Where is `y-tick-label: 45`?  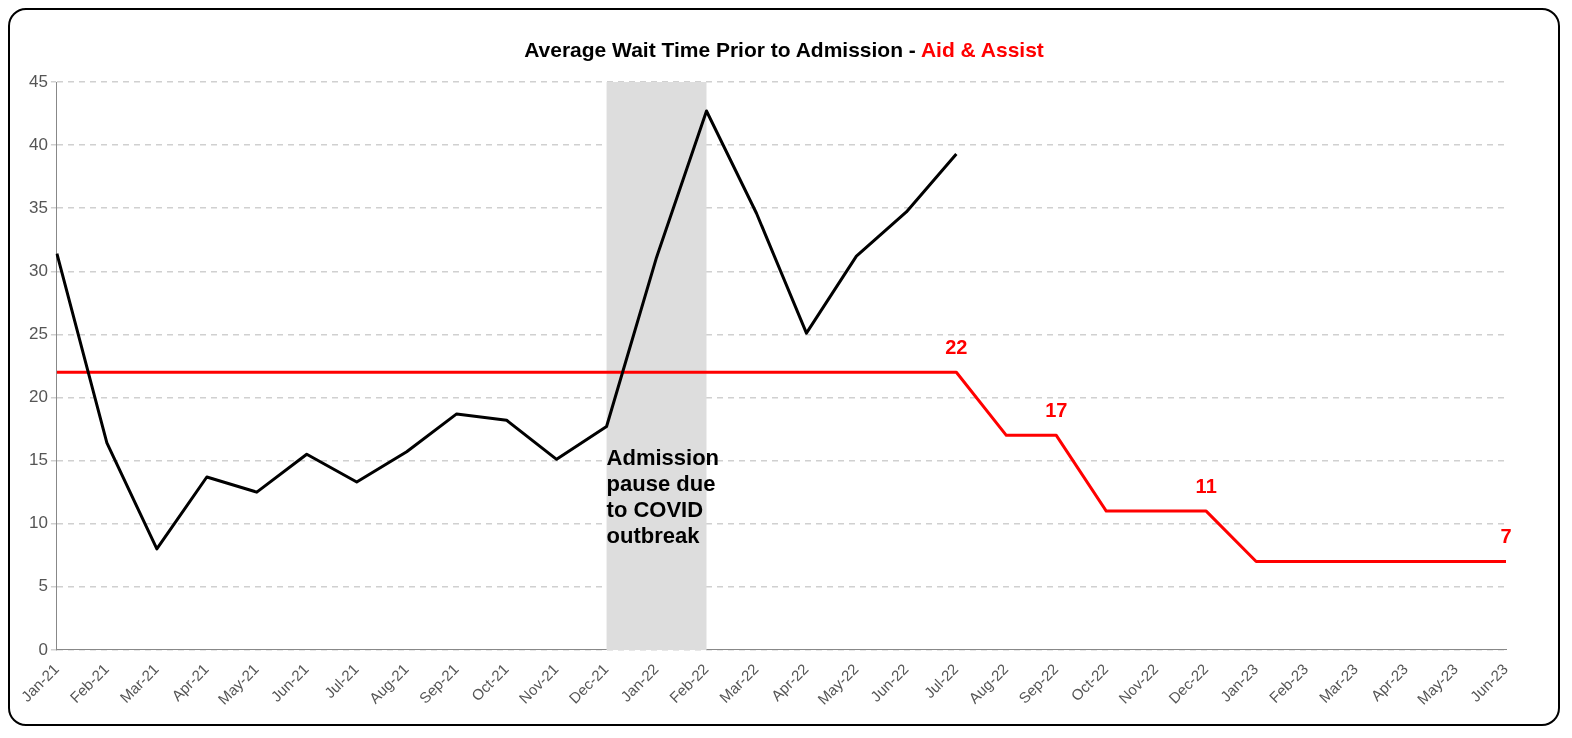
y-tick-label: 45 is located at coordinates (38, 81).